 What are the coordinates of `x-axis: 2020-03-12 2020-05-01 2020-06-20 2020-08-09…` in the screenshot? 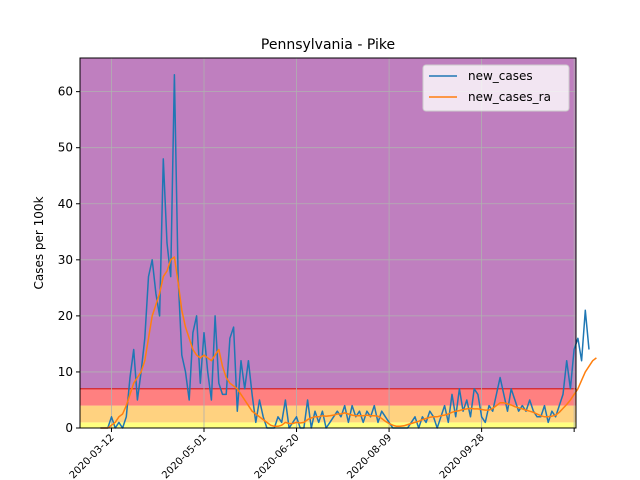 It's located at (321, 454).